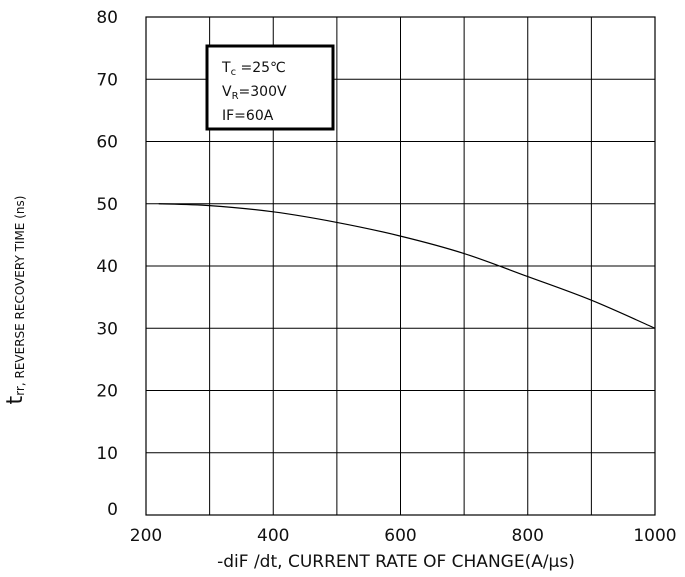  What do you see at coordinates (112, 510) in the screenshot?
I see `y-tick-label: 0` at bounding box center [112, 510].